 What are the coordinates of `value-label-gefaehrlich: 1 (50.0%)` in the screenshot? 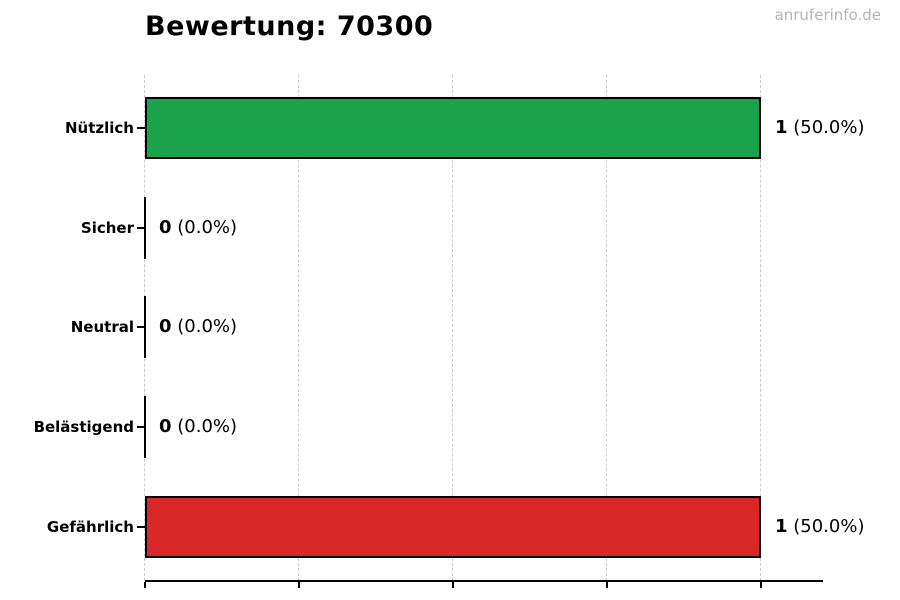 It's located at (819, 527).